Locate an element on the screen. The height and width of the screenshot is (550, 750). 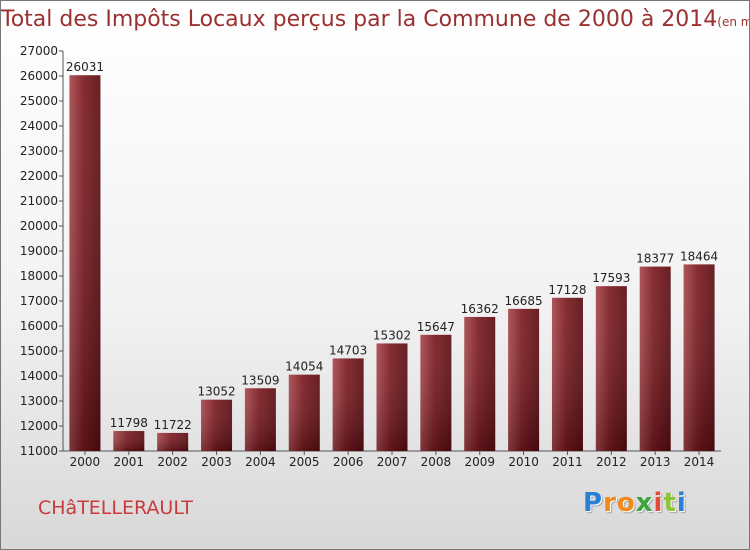
logo-letter: t is located at coordinates (670, 503).